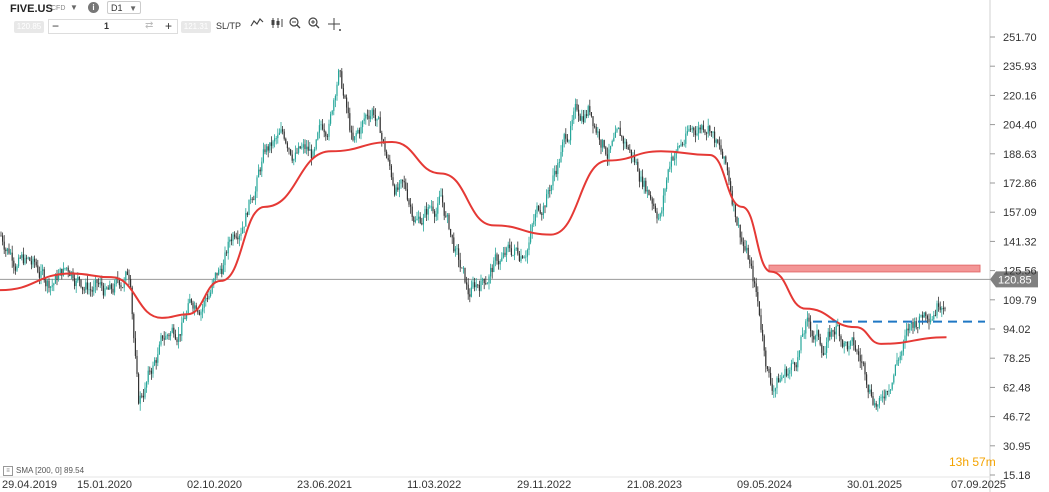 The image size is (1049, 492). Describe the element at coordinates (31, 9) in the screenshot. I see `symbol-name: FIVE.US` at that location.